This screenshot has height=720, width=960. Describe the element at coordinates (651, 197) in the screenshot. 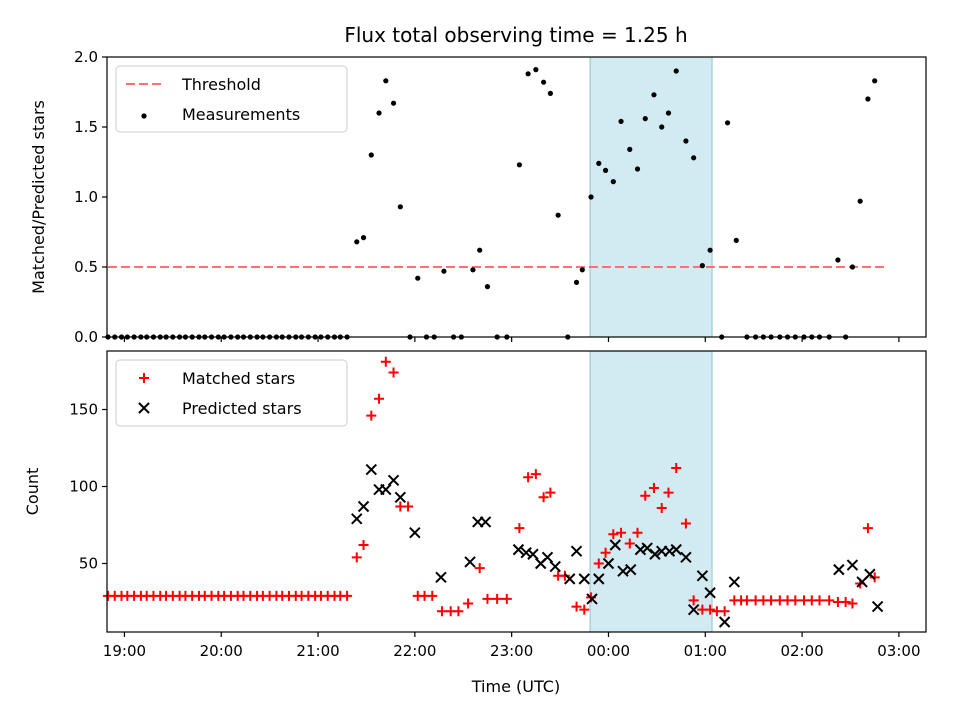

I see `observing-span-band` at that location.